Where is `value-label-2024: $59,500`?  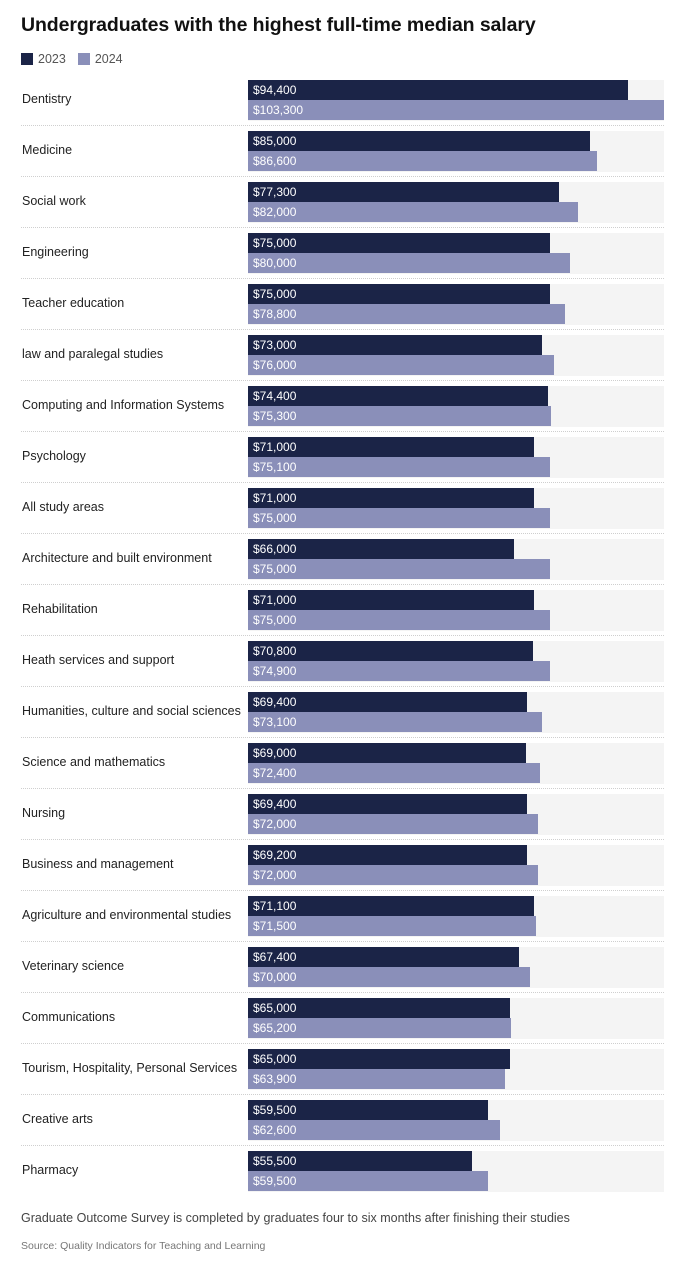 value-label-2024: $59,500 is located at coordinates (275, 1181).